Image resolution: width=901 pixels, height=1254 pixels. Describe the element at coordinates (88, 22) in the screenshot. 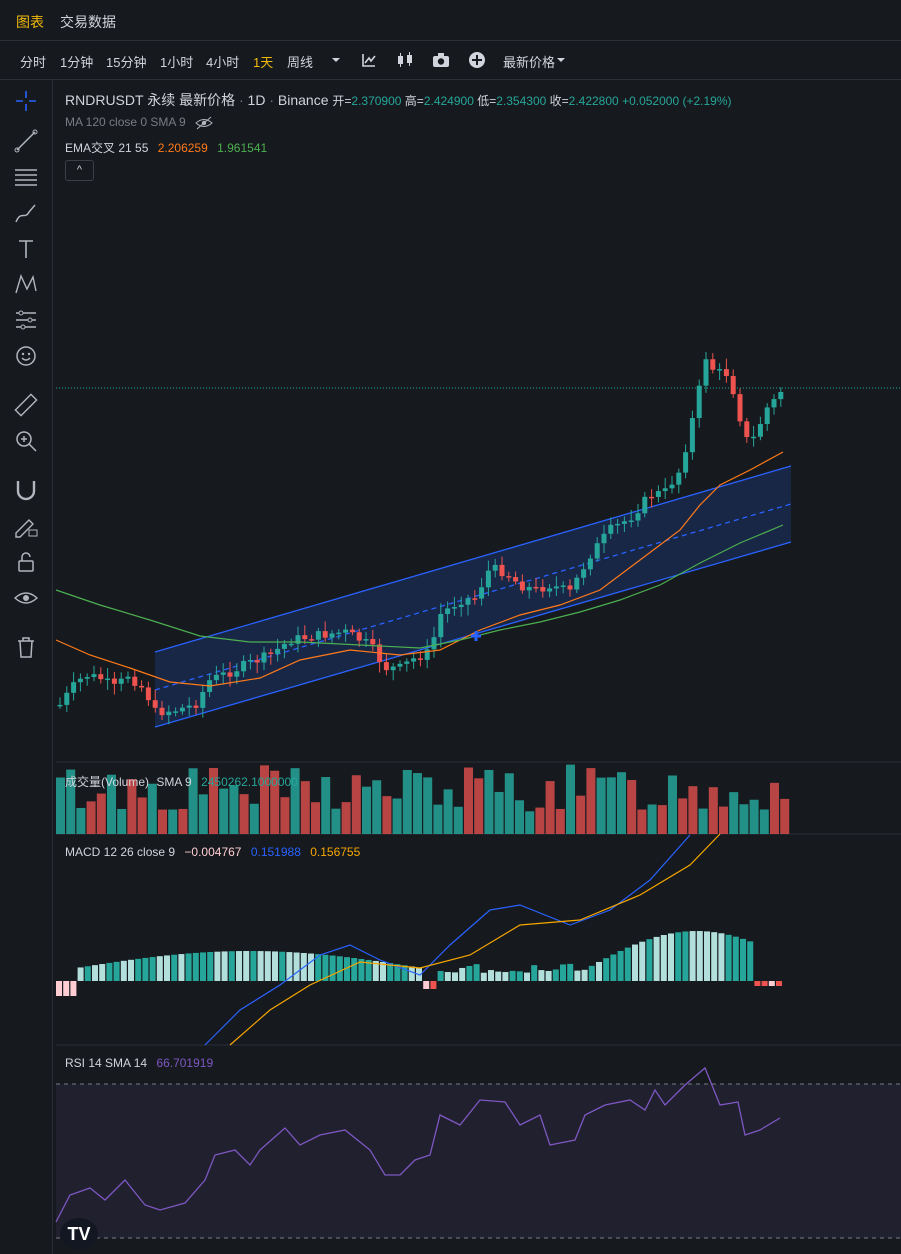

I see `tab-trade-data: 交易数据` at that location.